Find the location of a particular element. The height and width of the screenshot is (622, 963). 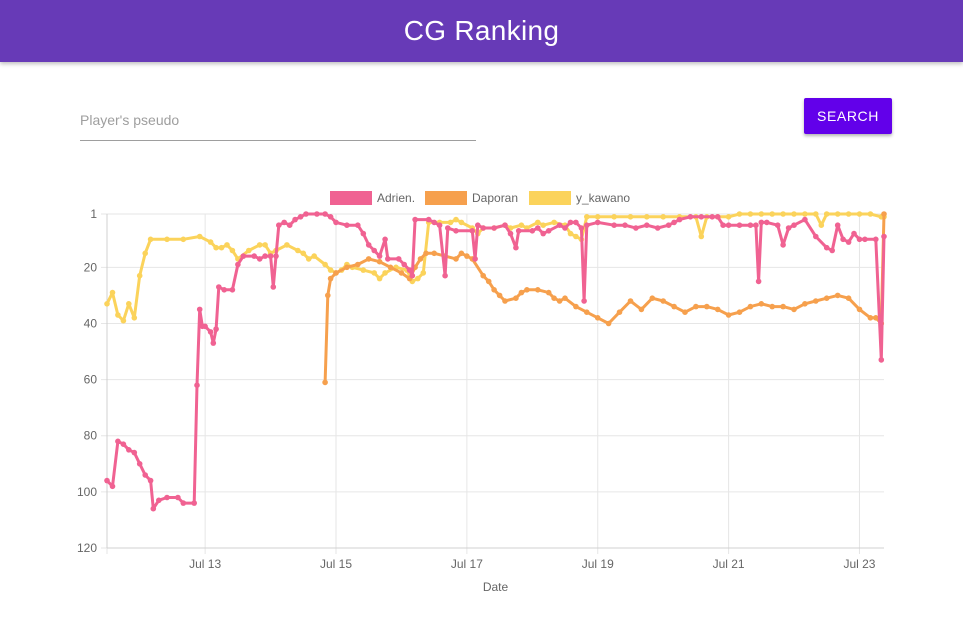

app-title: CG Ranking is located at coordinates (481, 30).